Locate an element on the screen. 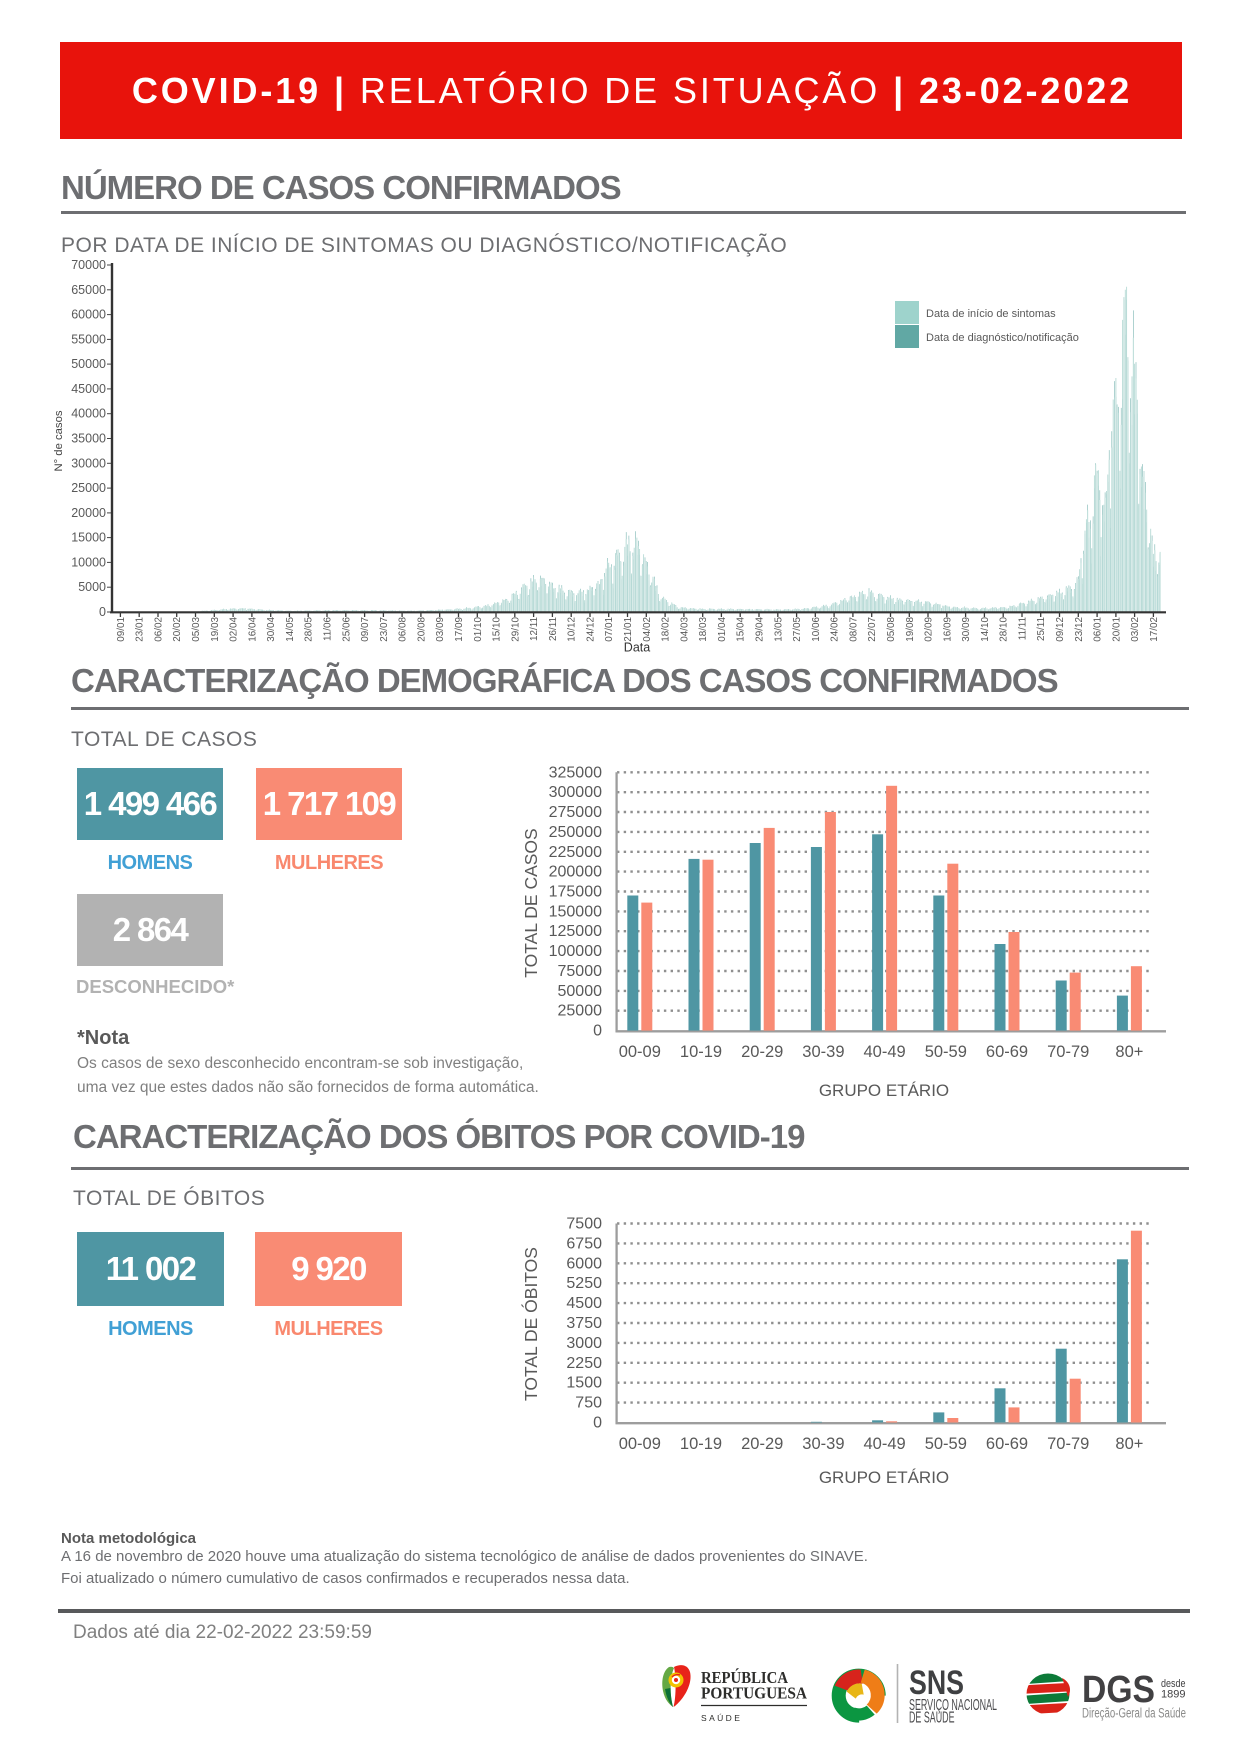 This screenshot has height=1754, width=1240. svg-text: 3750 is located at coordinates (584, 1323).